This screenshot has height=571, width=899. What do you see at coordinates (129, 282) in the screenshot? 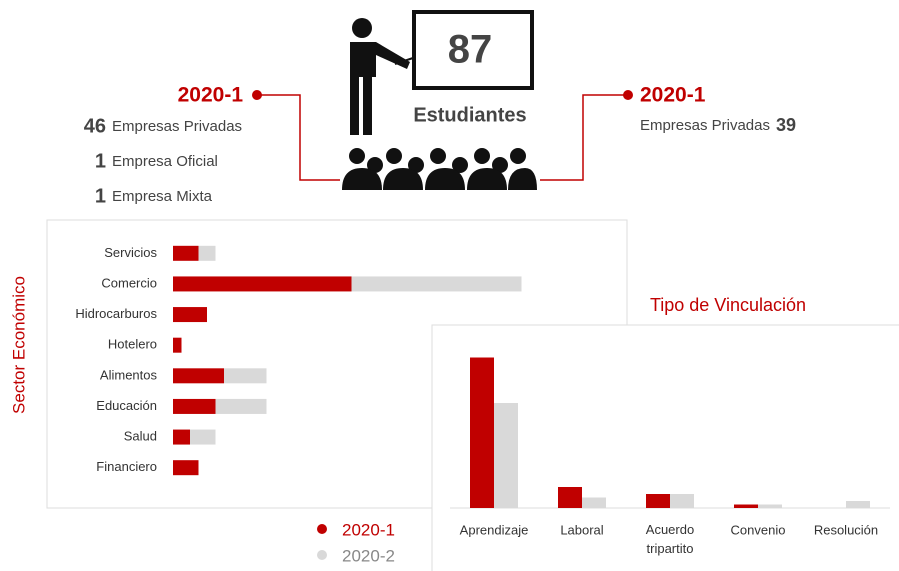
I see `category-label: Comercio` at bounding box center [129, 282].